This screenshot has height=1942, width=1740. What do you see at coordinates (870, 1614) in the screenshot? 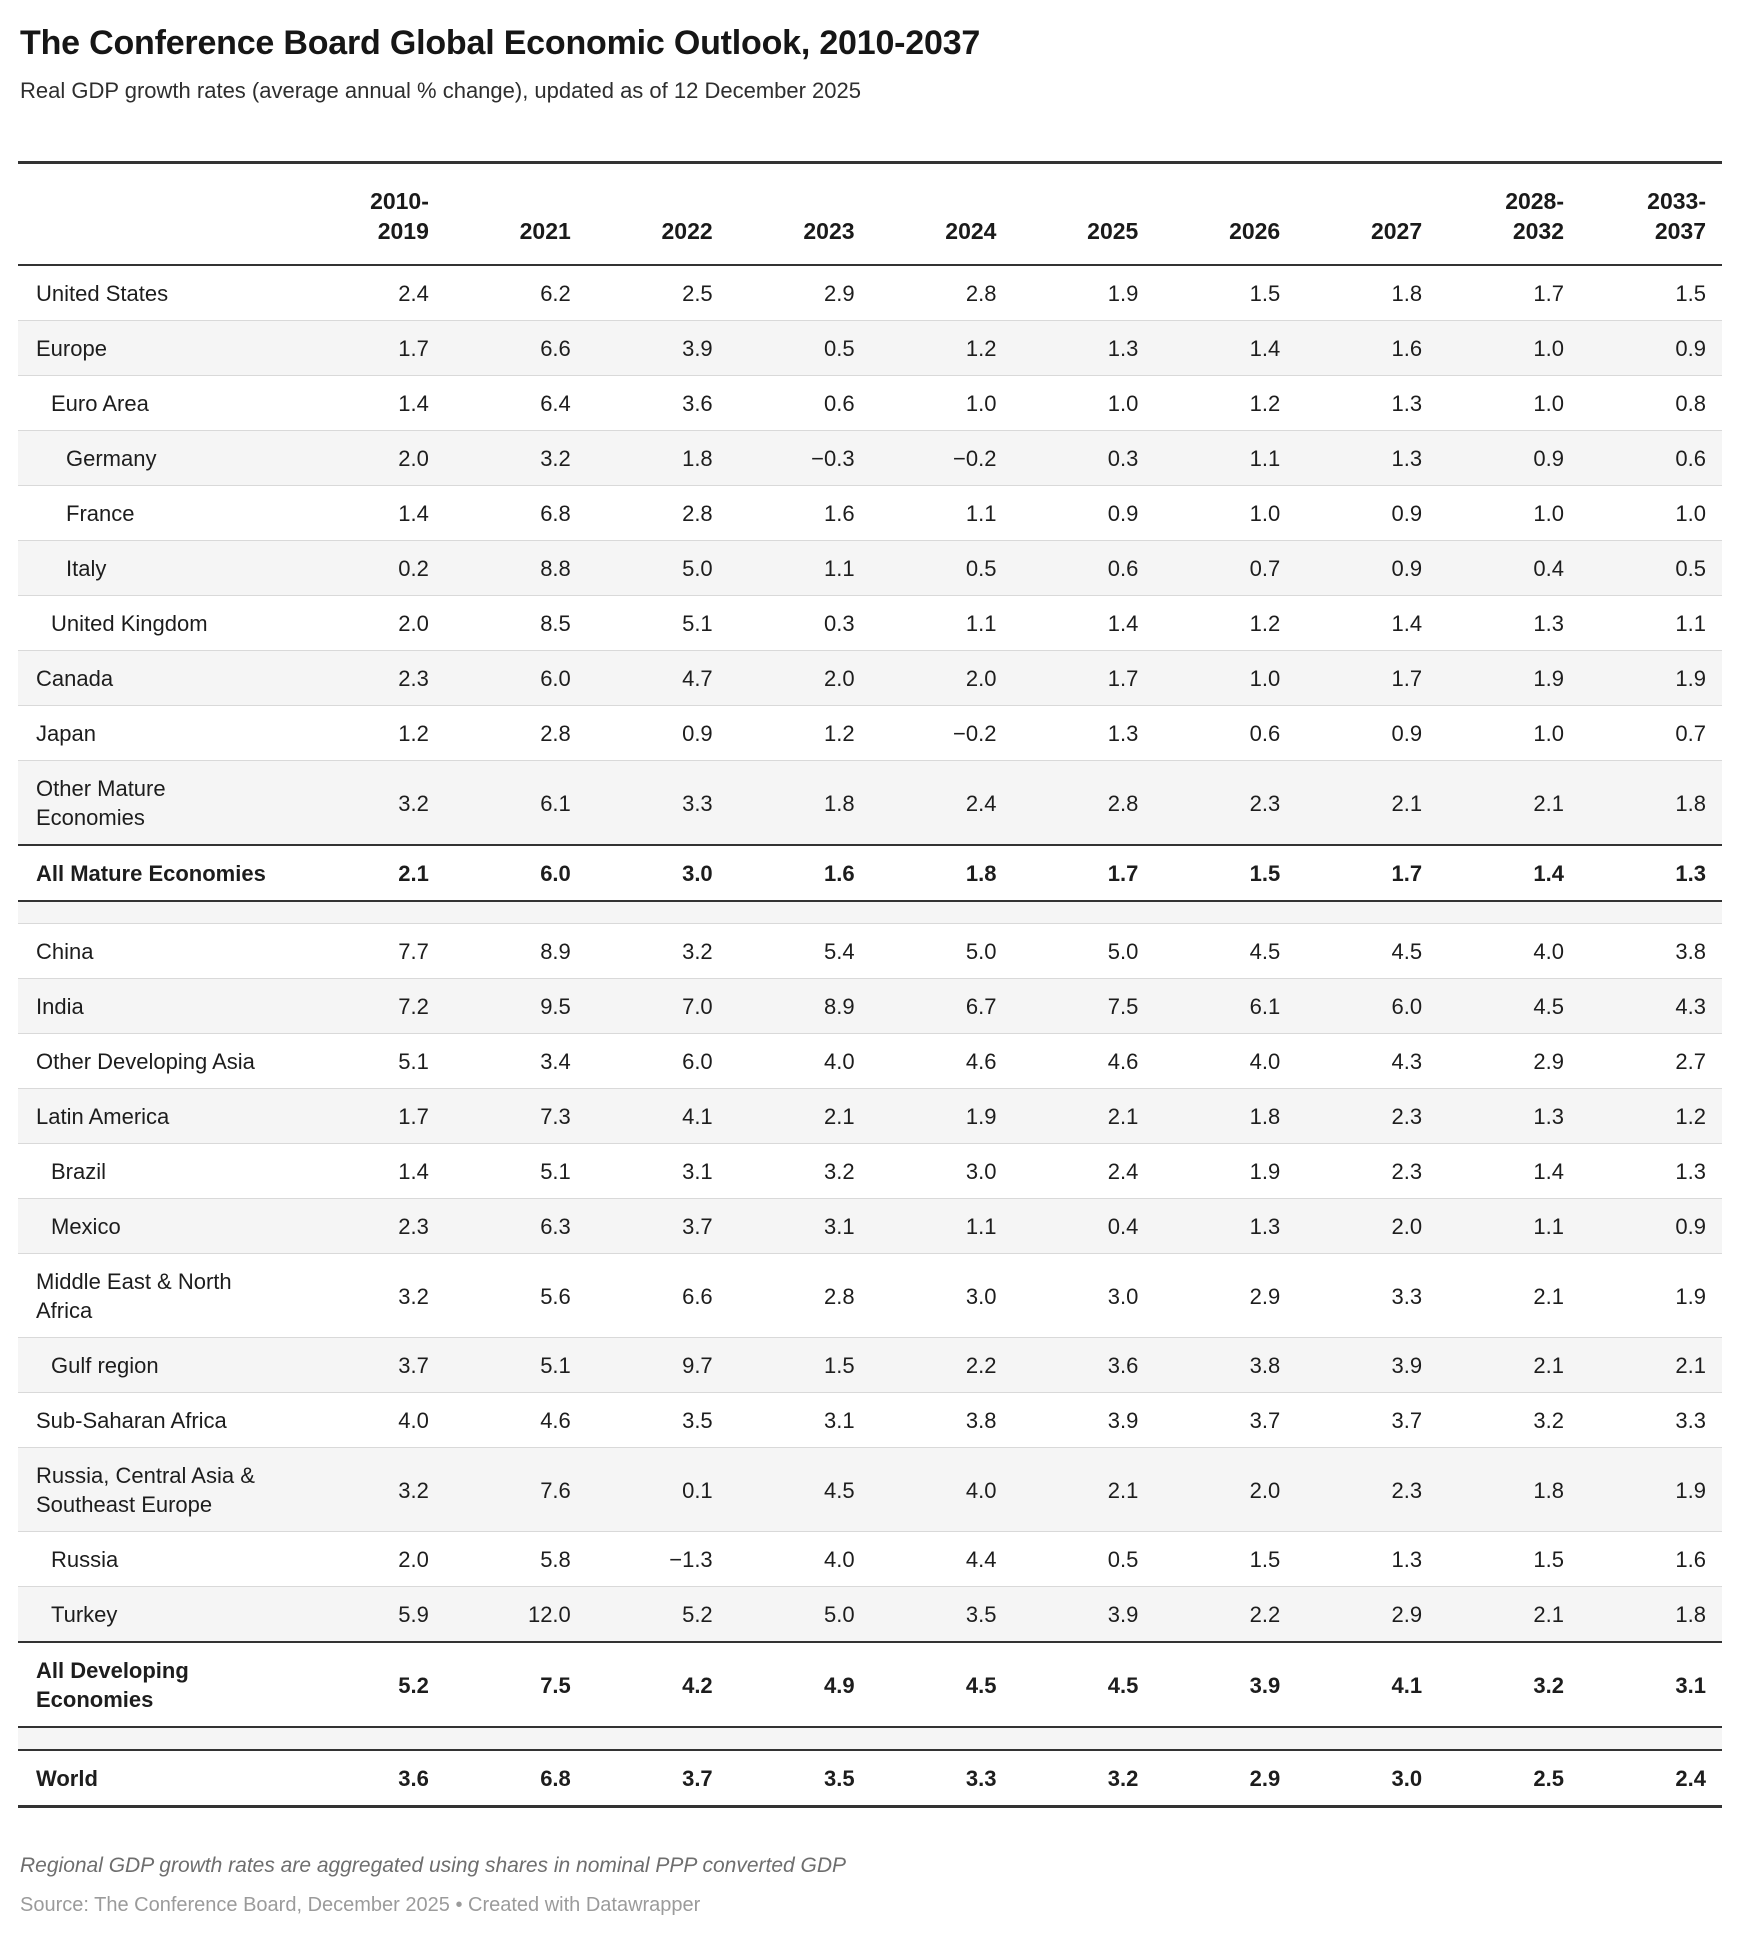
I see `table-row: Turkey 5.9 12.0 5.2 5.0 3.5 3.9 2.2 2.9 2.1 1.8` at bounding box center [870, 1614].